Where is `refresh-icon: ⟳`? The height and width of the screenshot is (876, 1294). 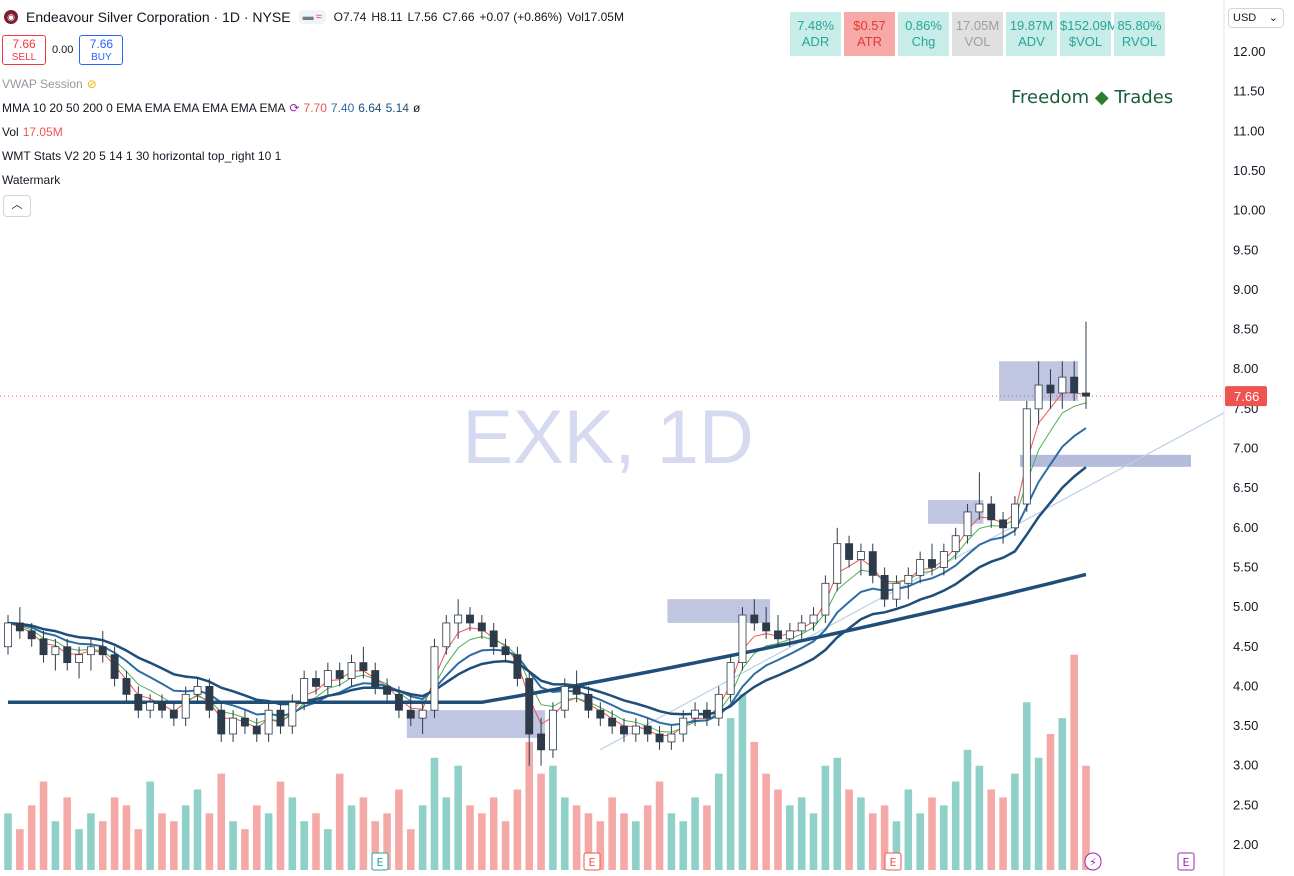
refresh-icon: ⟳ is located at coordinates (294, 108).